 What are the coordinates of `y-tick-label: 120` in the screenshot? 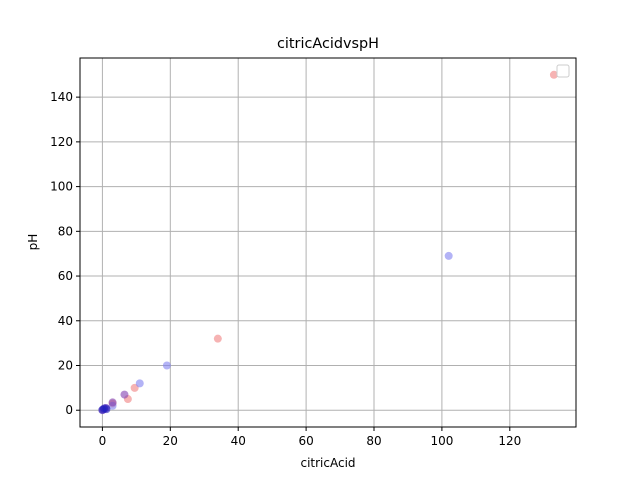 It's located at (61, 142).